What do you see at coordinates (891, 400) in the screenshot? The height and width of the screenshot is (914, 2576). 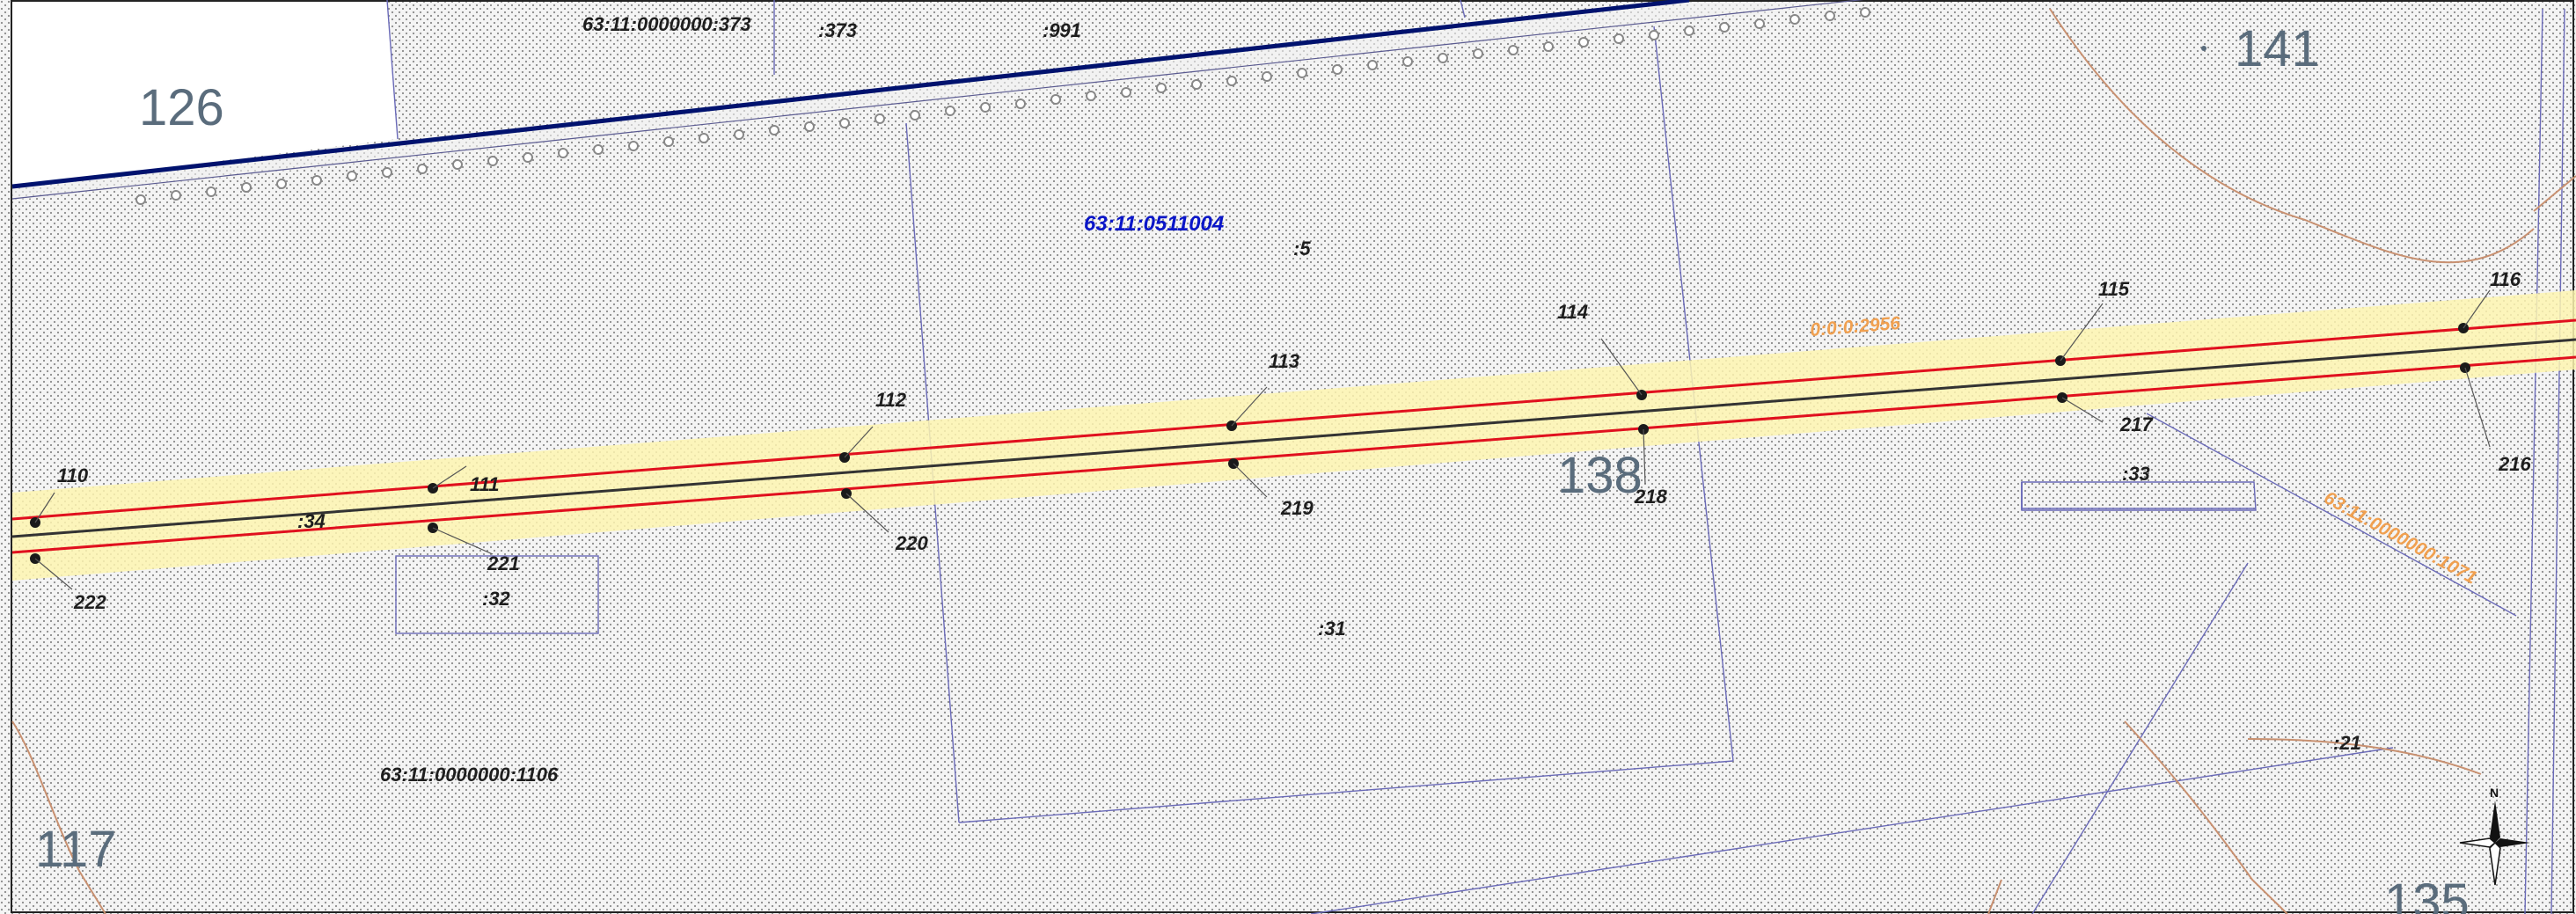 I see `point-label-112: 112` at bounding box center [891, 400].